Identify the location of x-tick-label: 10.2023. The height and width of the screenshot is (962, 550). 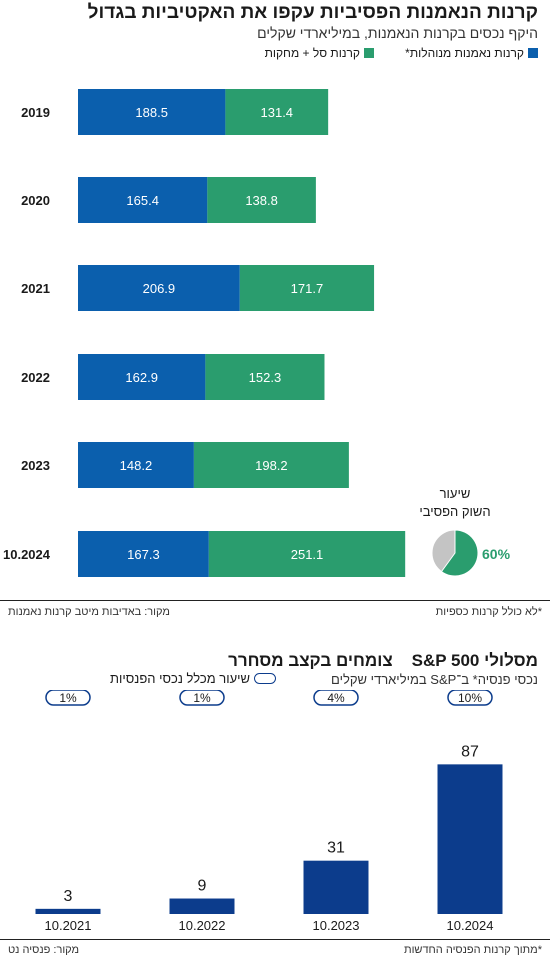
(336, 925).